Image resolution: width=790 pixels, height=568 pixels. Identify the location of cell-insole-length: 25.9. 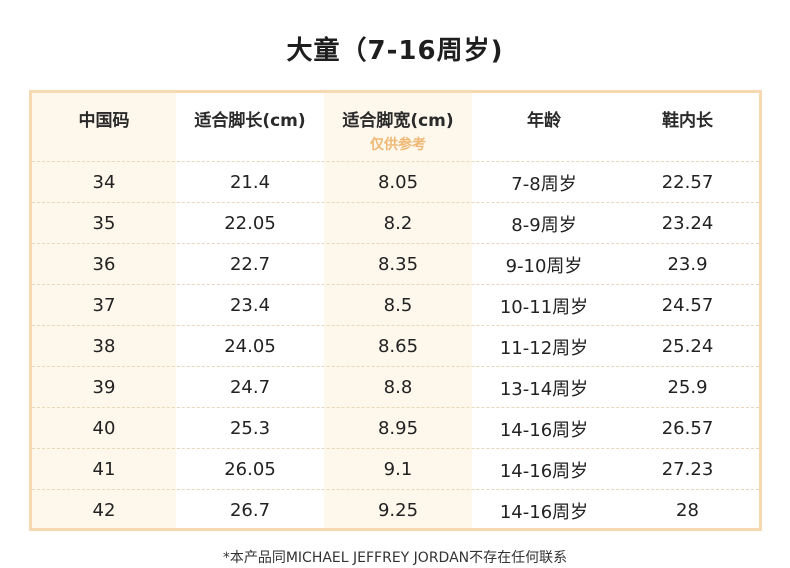
(687, 387).